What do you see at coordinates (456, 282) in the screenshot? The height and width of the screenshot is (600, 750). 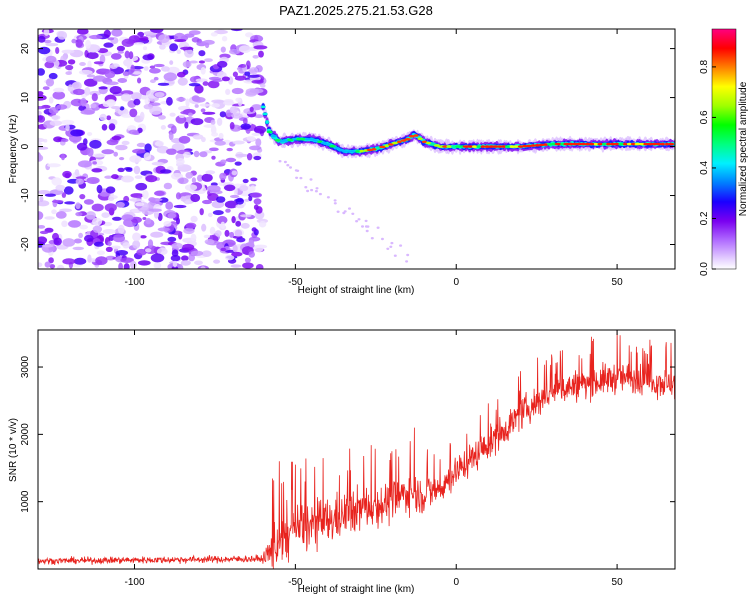 I see `x-tick-label: 0` at bounding box center [456, 282].